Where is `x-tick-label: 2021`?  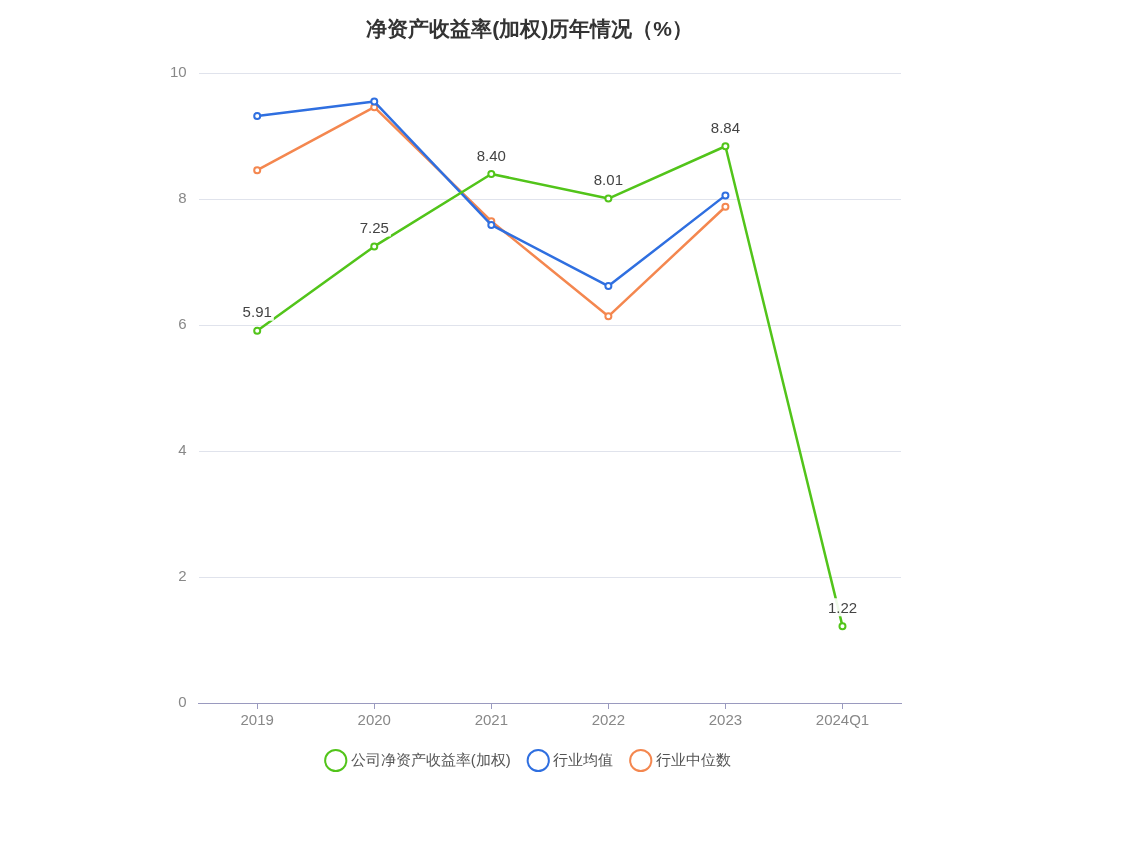 x-tick-label: 2021 is located at coordinates (491, 720).